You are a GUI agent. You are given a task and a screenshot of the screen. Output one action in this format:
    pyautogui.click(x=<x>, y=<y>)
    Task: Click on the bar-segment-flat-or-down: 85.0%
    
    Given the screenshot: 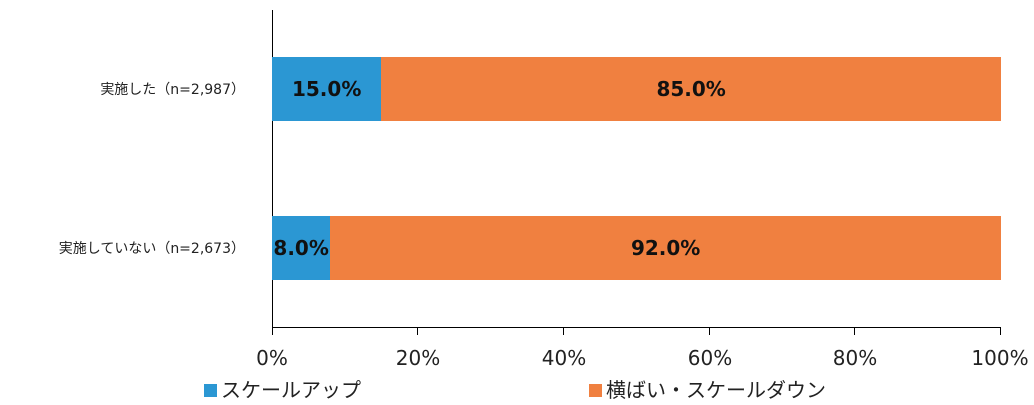 What is the action you would take?
    pyautogui.click(x=691, y=89)
    